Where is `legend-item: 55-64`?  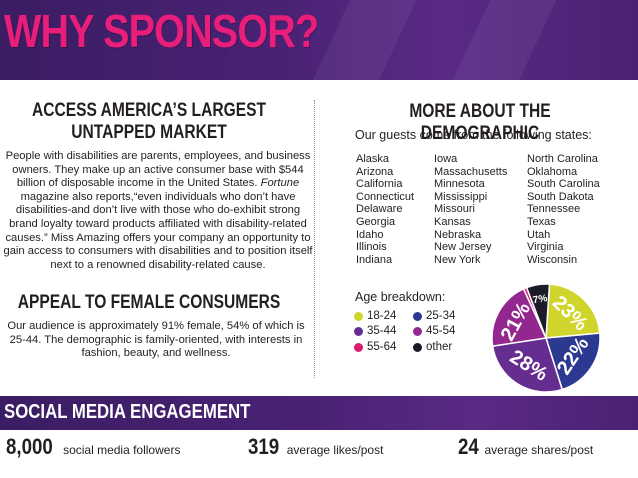 legend-item: 55-64 is located at coordinates (375, 347).